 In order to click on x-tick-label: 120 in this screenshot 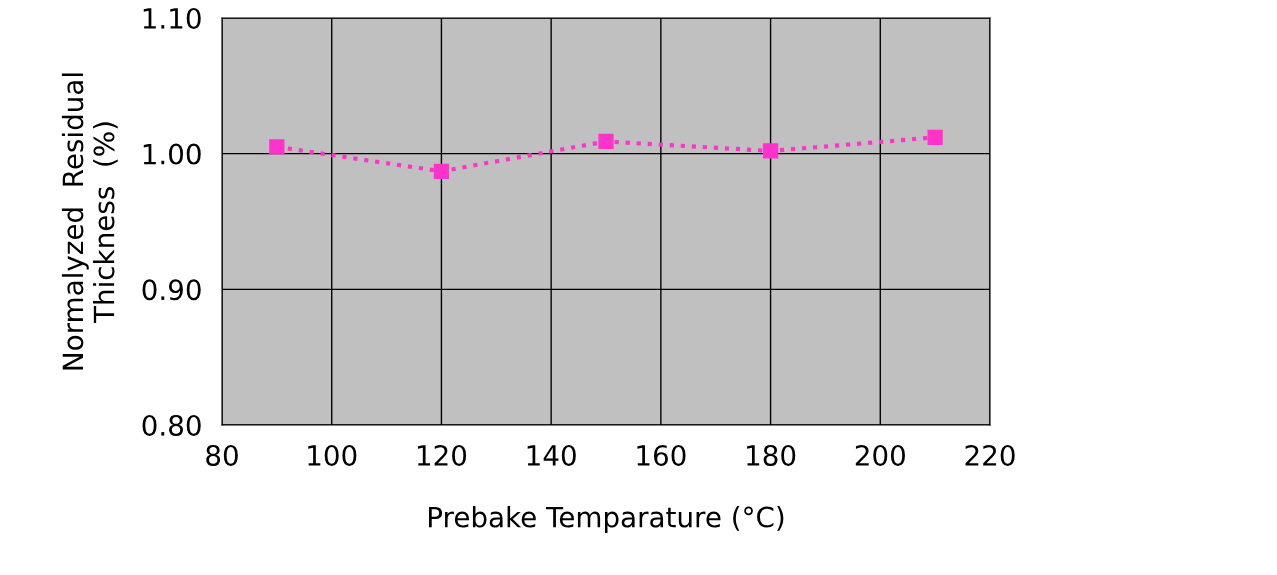, I will do `click(442, 455)`.